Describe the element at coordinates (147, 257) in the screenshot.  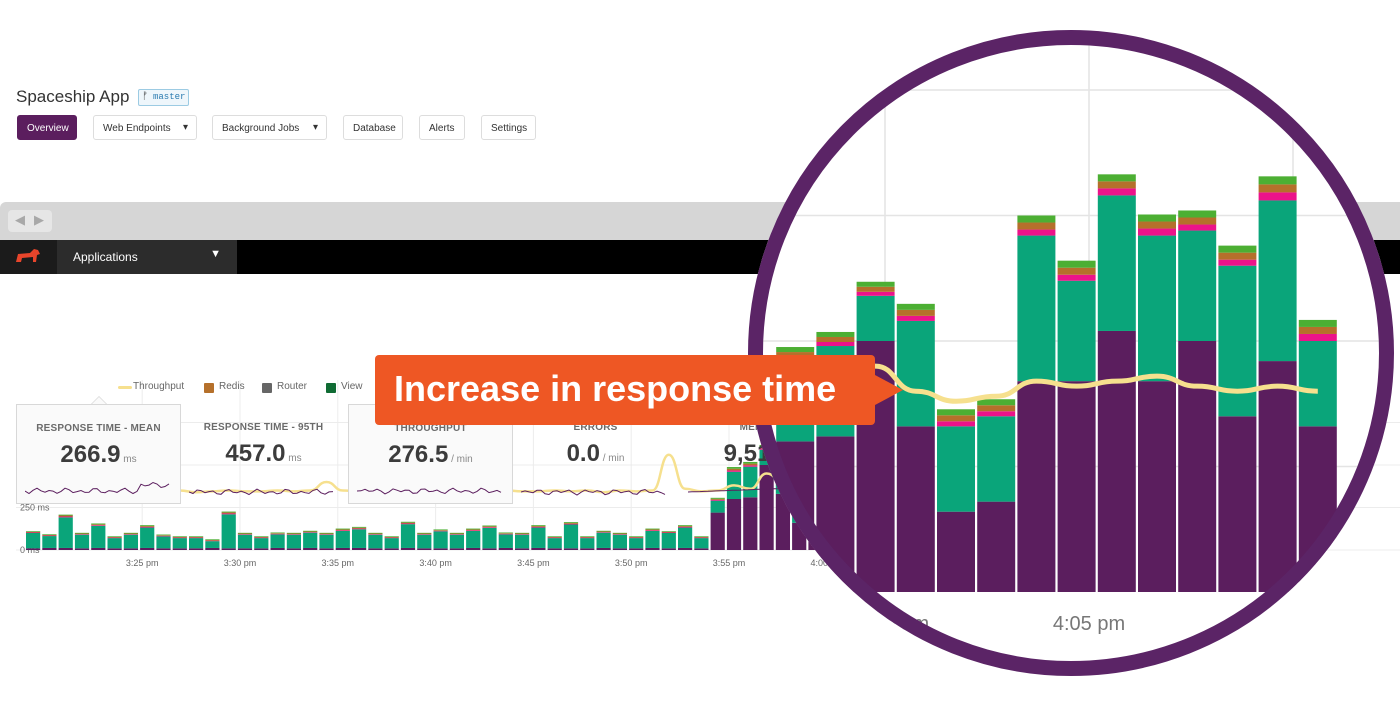
I see `applications-dropdown: Applications ▼` at that location.